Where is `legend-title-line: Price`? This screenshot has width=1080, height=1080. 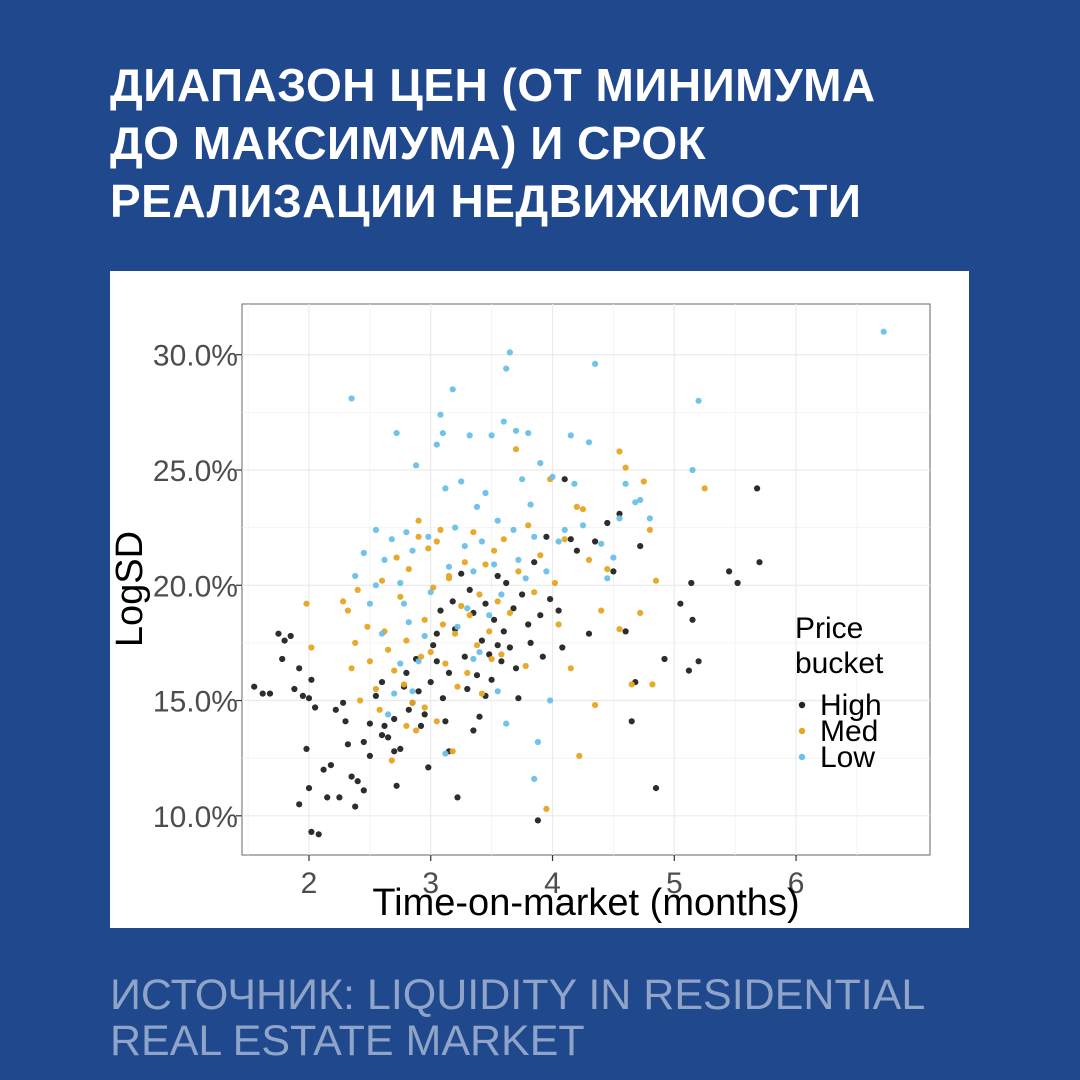
legend-title-line: Price is located at coordinates (829, 628).